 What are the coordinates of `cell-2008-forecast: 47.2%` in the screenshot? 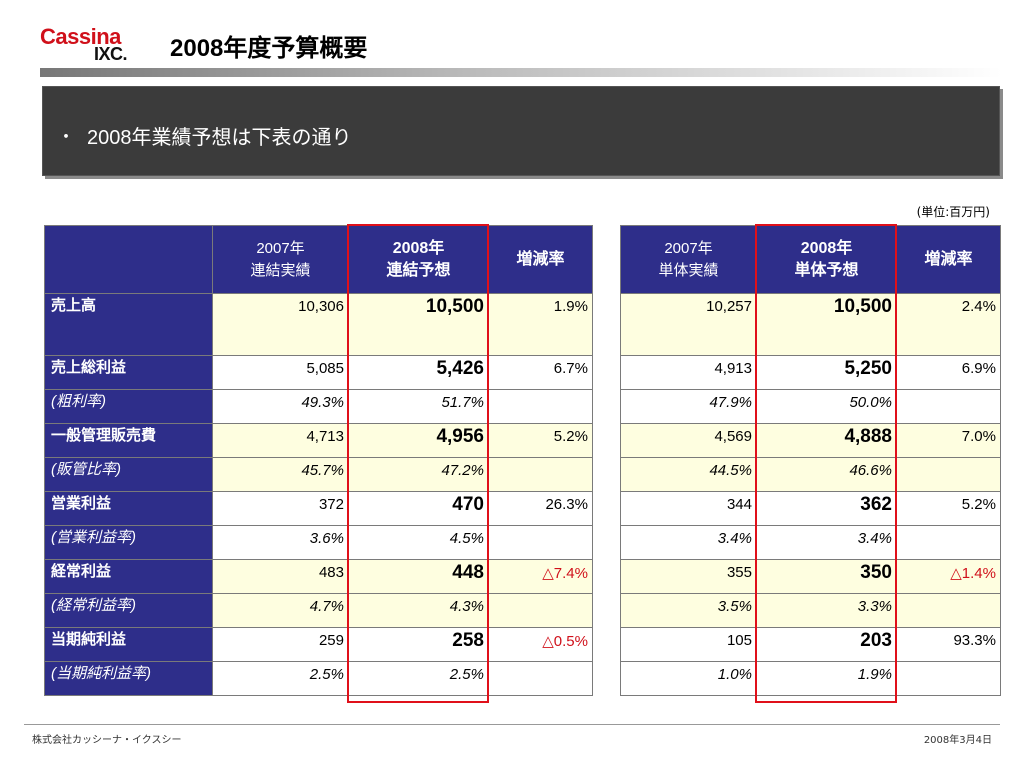 It's located at (418, 474).